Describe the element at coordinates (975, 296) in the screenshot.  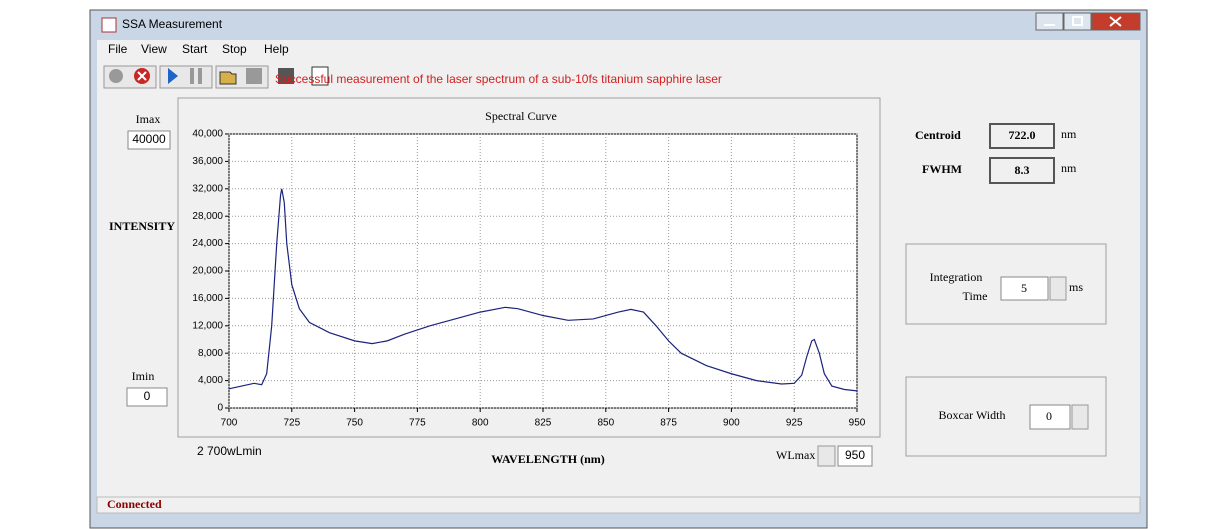
I see `integration-label-2: Time` at that location.